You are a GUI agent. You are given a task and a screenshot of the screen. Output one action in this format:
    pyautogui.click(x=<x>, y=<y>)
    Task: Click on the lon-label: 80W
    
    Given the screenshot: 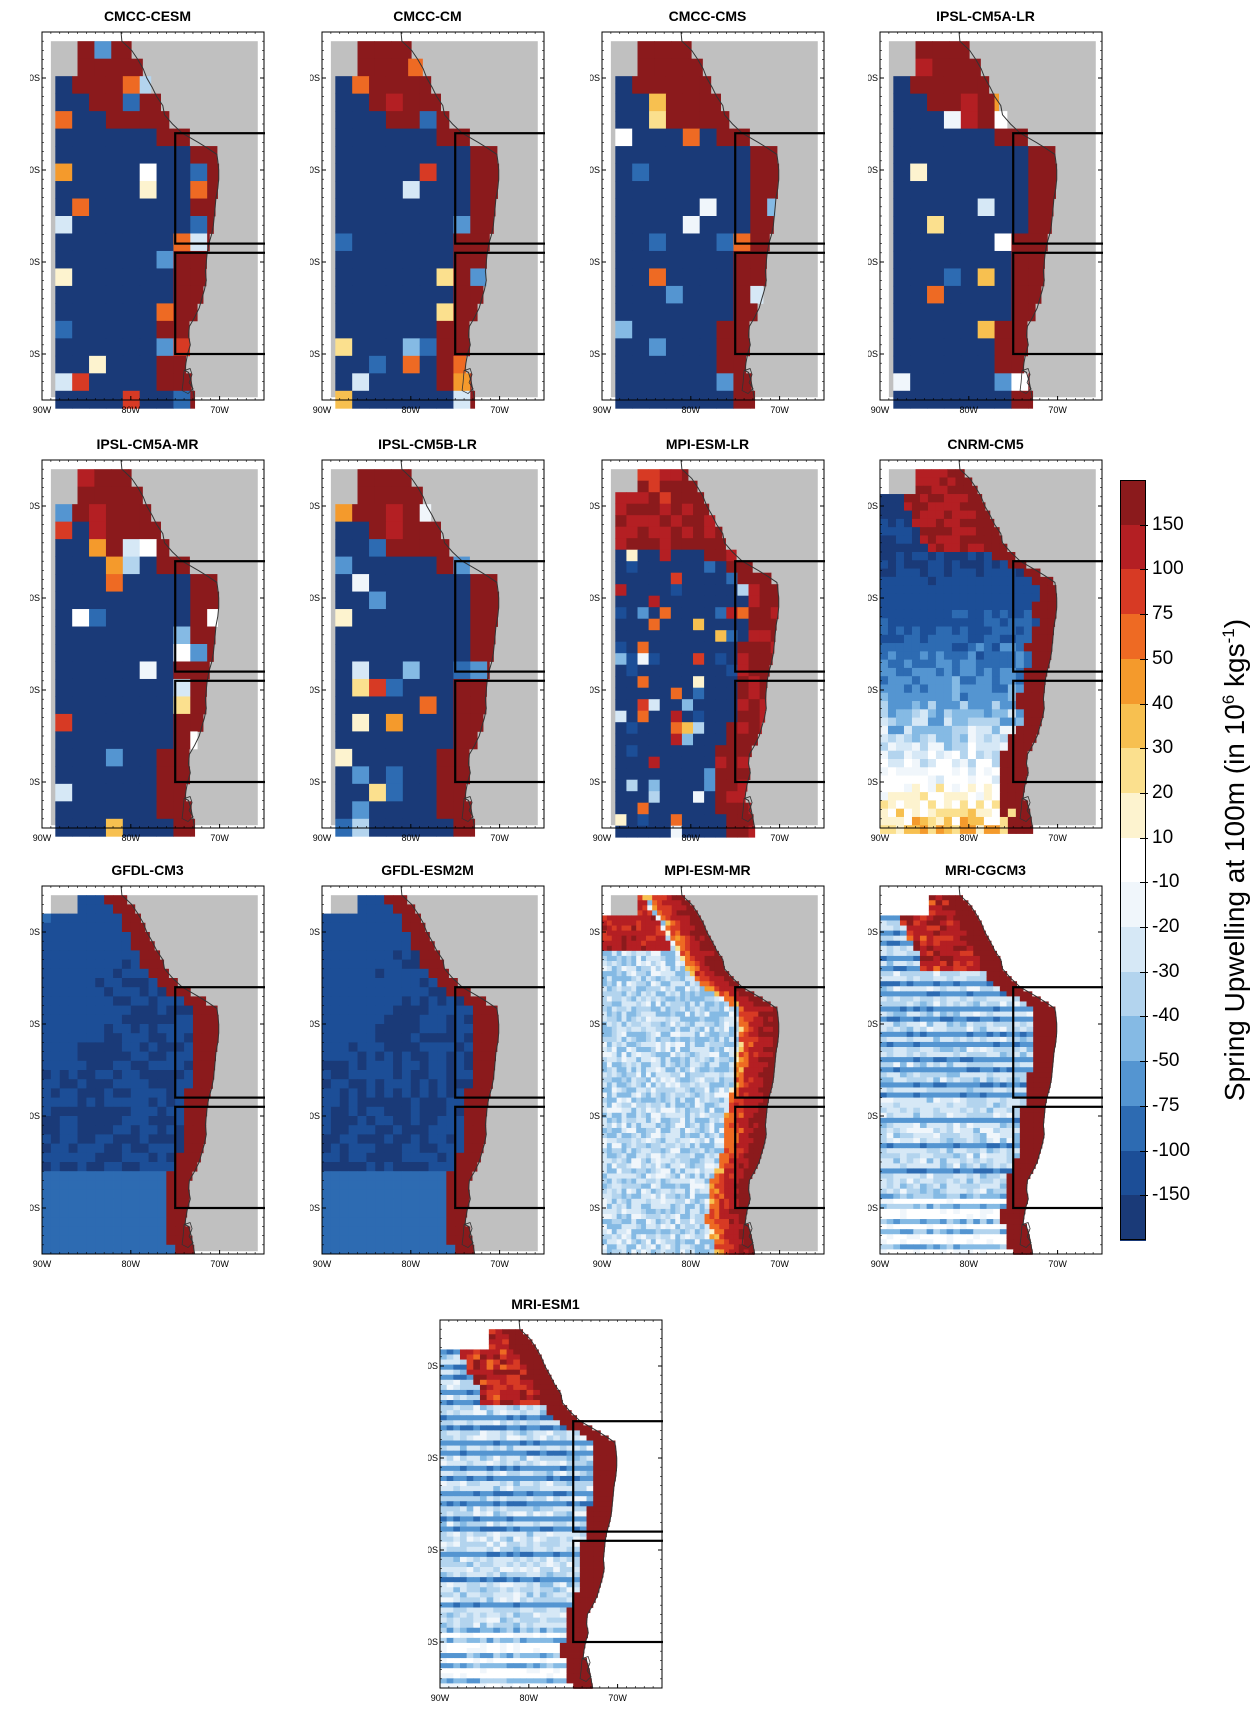 What is the action you would take?
    pyautogui.click(x=411, y=838)
    